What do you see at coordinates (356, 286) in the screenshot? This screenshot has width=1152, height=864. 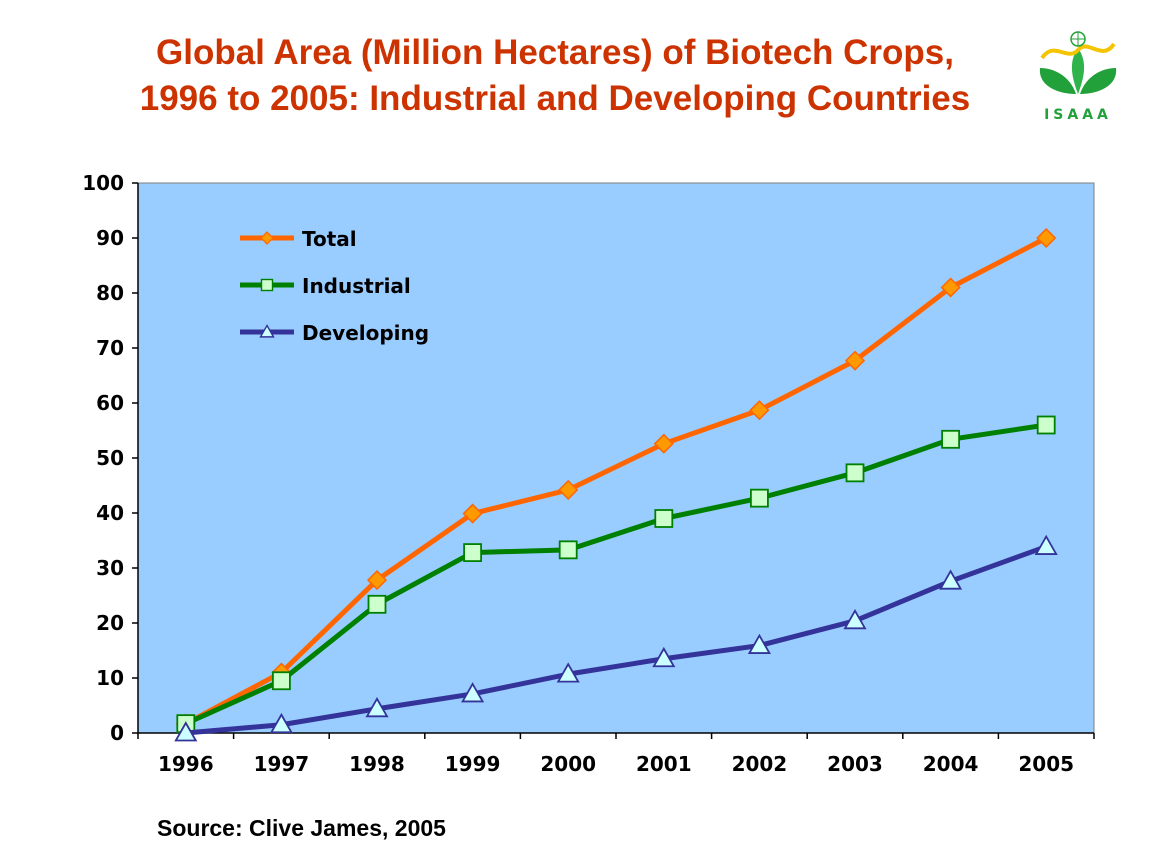 I see `legend-label: Industrial` at bounding box center [356, 286].